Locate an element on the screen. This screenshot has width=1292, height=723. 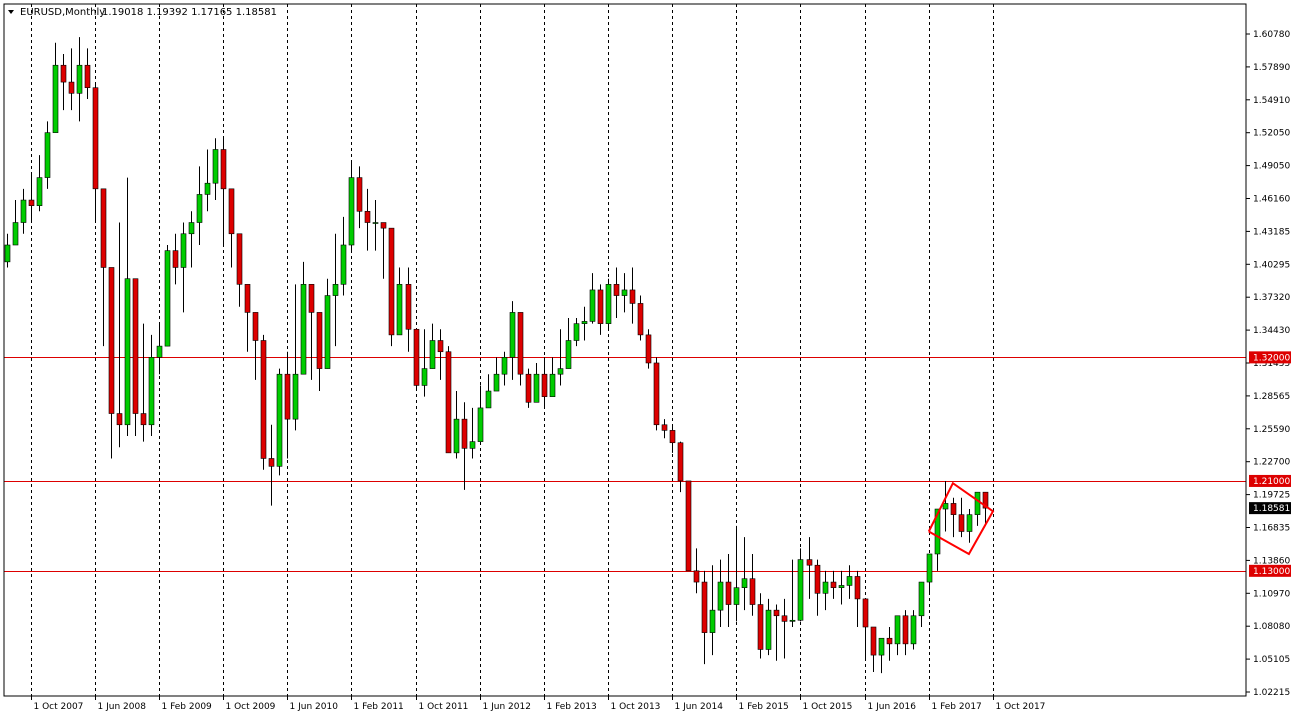
price-tick-label-12: 1.25590 is located at coordinates (1271, 430).